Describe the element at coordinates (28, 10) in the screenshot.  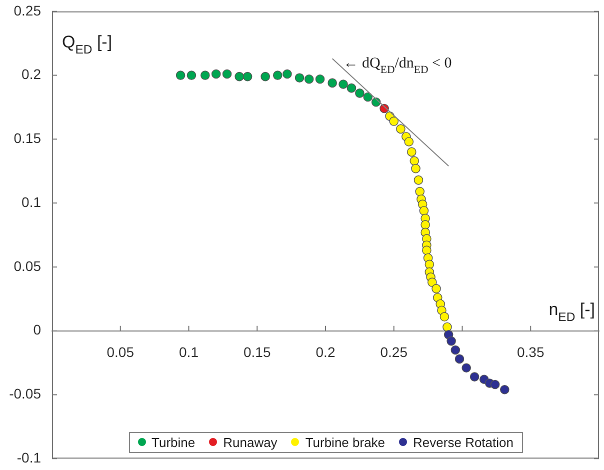
I see `y-tick-label: 0.25` at that location.